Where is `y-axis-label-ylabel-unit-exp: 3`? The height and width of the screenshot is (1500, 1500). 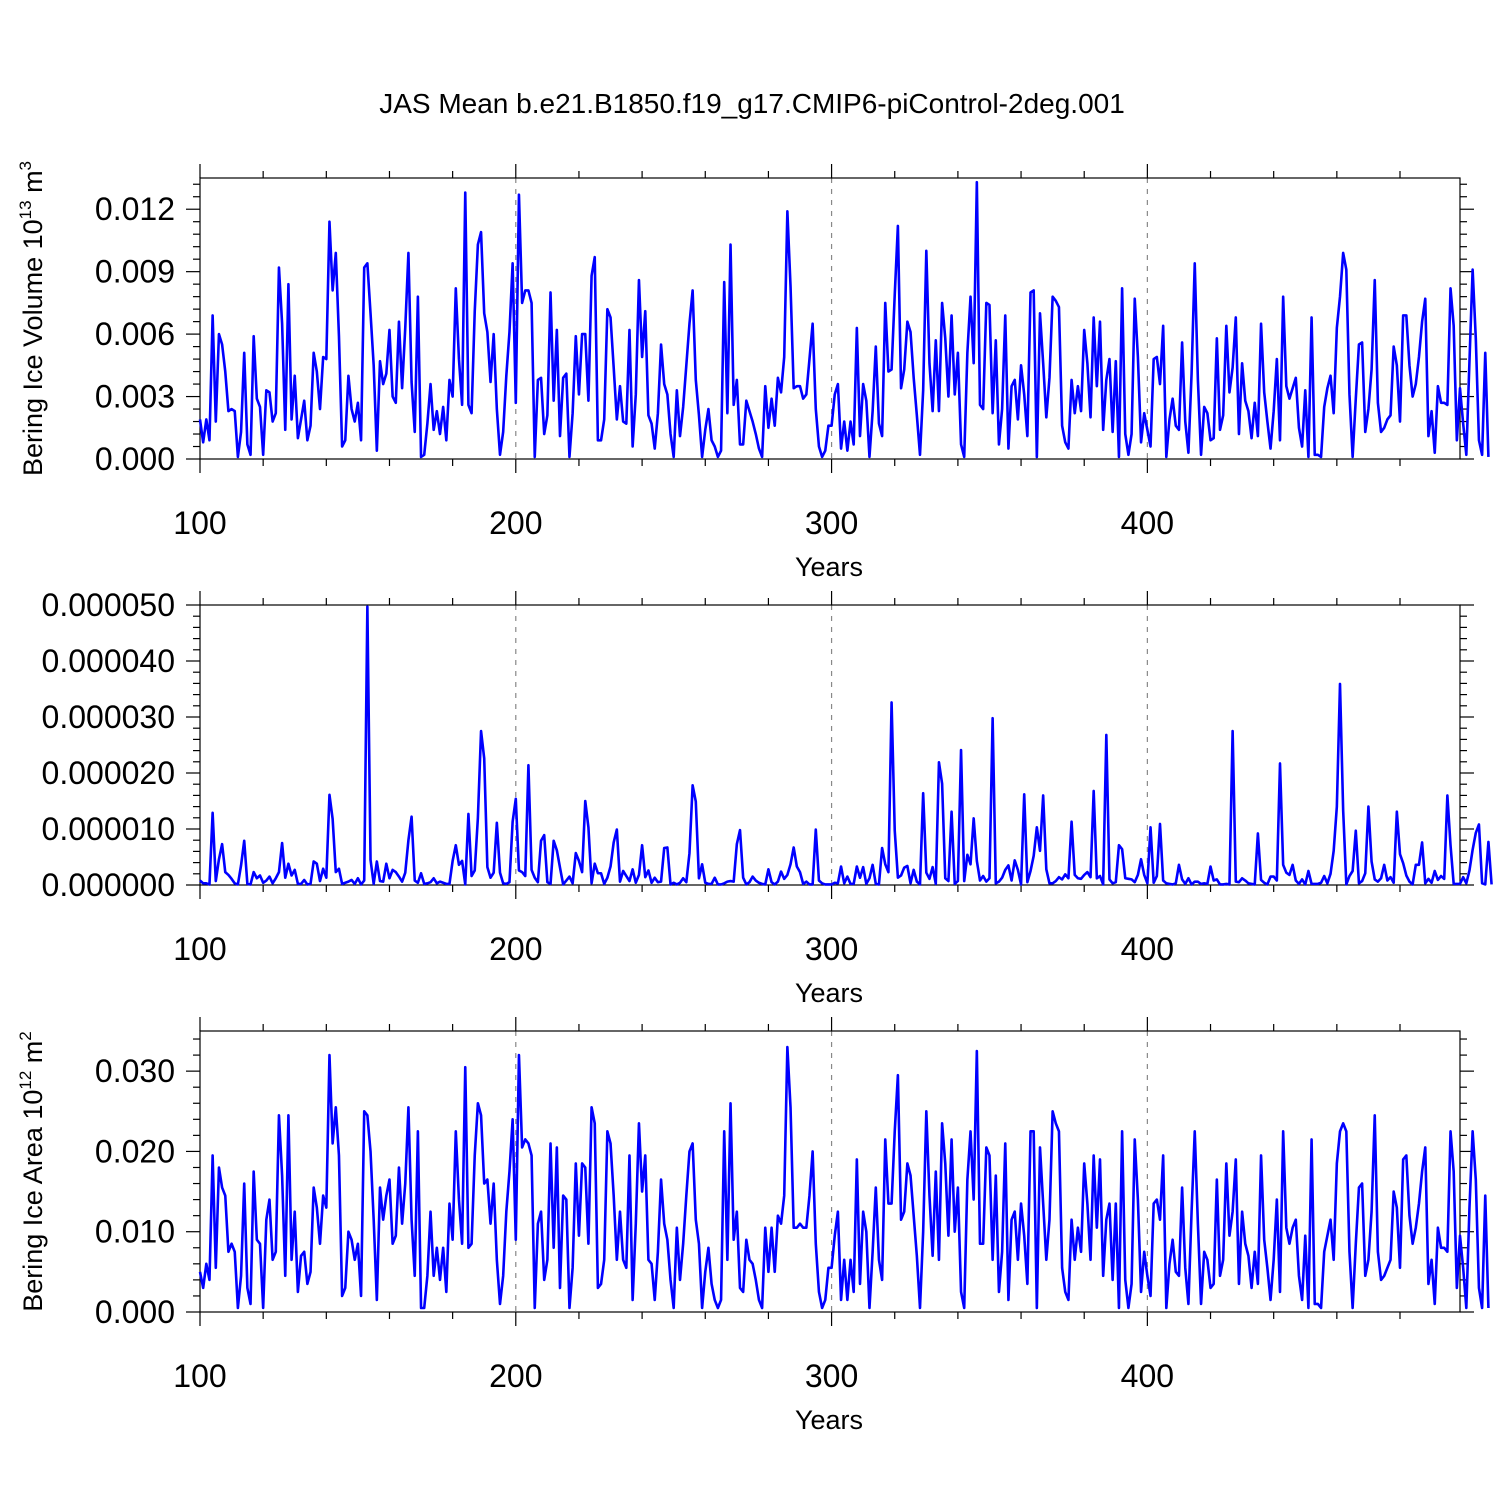
y-axis-label-ylabel-unit-exp: 3 is located at coordinates (25, 165).